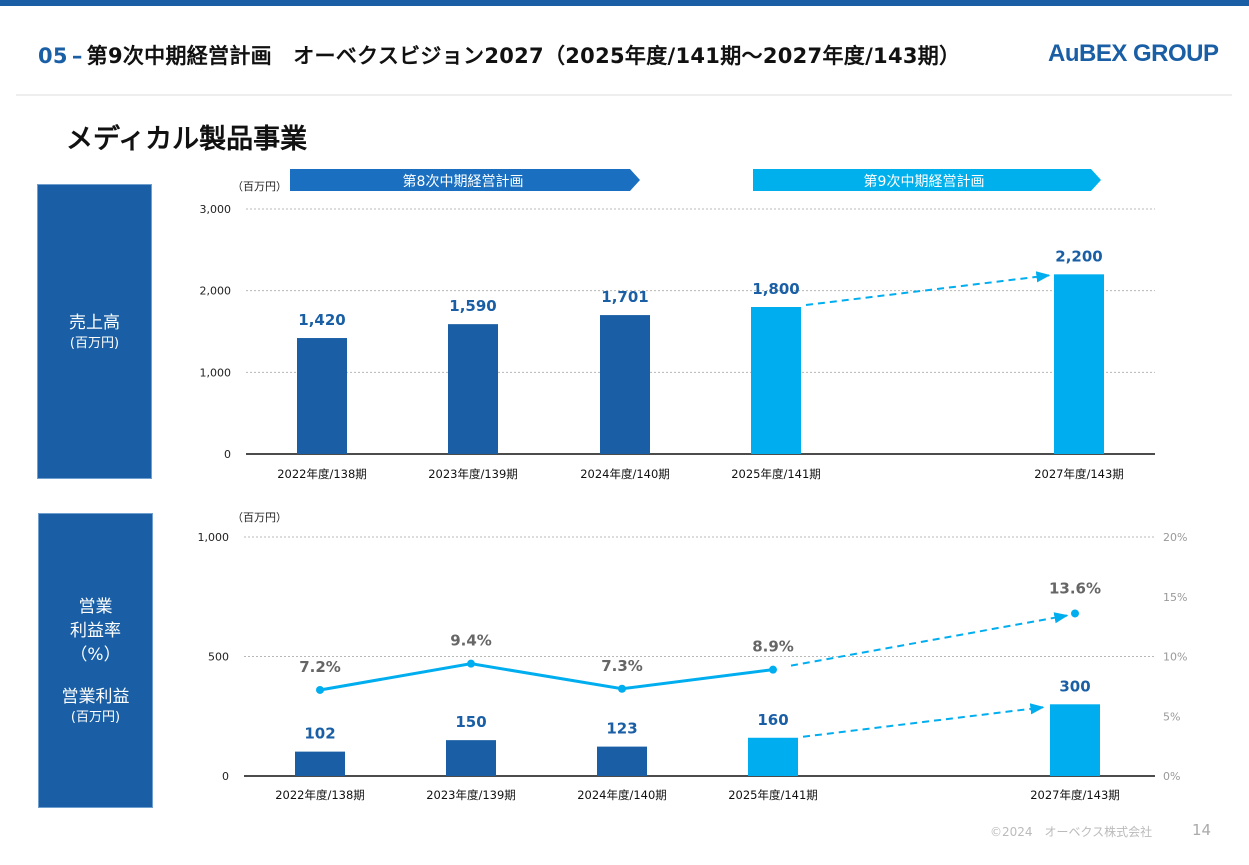 This screenshot has height=865, width=1249. What do you see at coordinates (1175, 657) in the screenshot?
I see `margin-ytick-label: 10%` at bounding box center [1175, 657].